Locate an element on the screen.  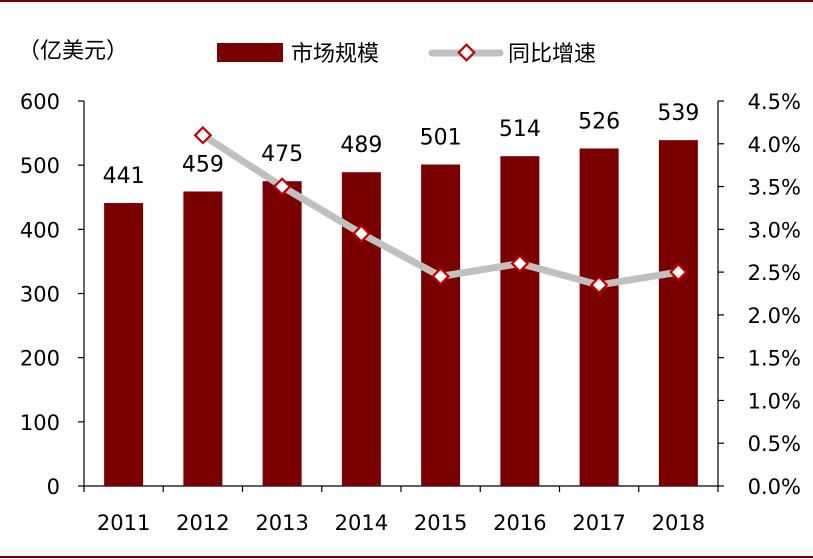
legend-line-marker is located at coordinates (466, 52).